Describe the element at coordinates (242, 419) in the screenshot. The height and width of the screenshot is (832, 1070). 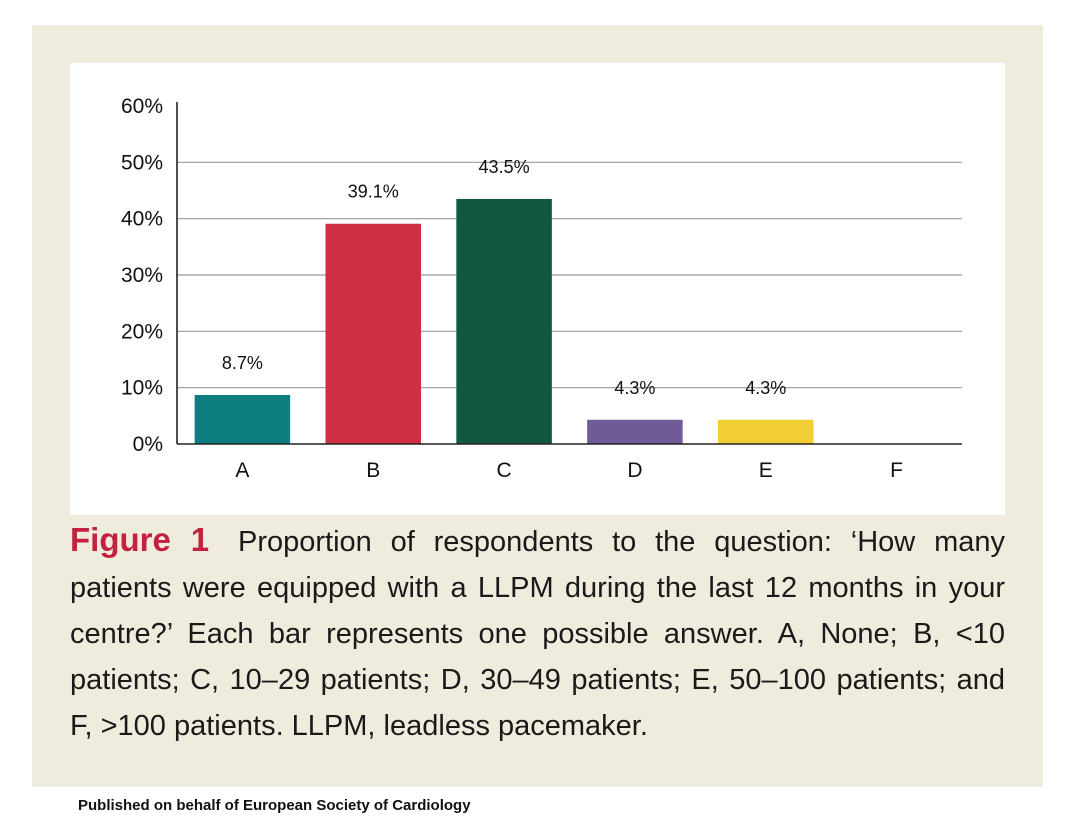
I see `bar-a` at that location.